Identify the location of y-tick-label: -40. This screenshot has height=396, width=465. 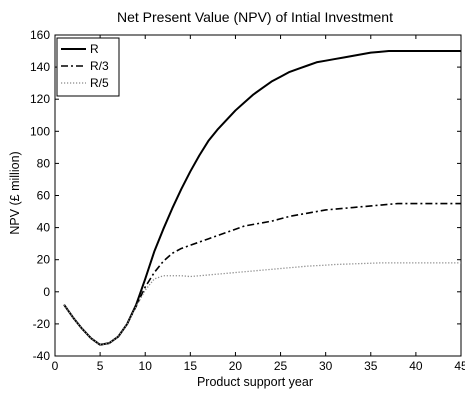
(42, 356).